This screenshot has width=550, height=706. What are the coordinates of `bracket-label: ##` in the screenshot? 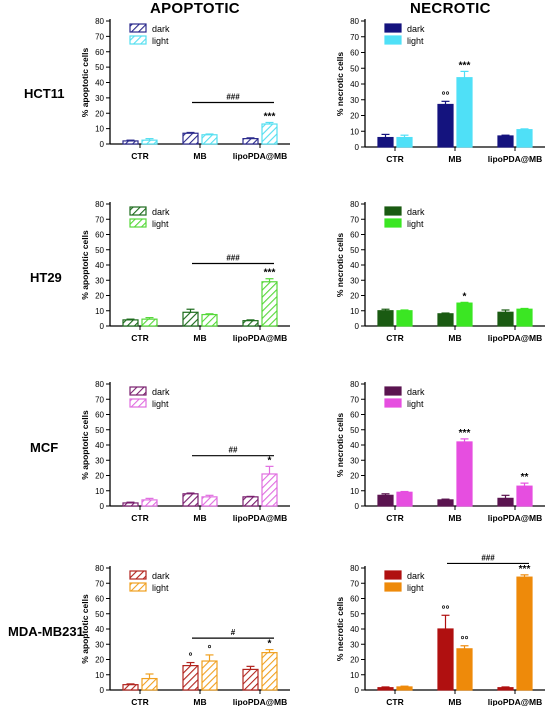 It's located at (233, 450).